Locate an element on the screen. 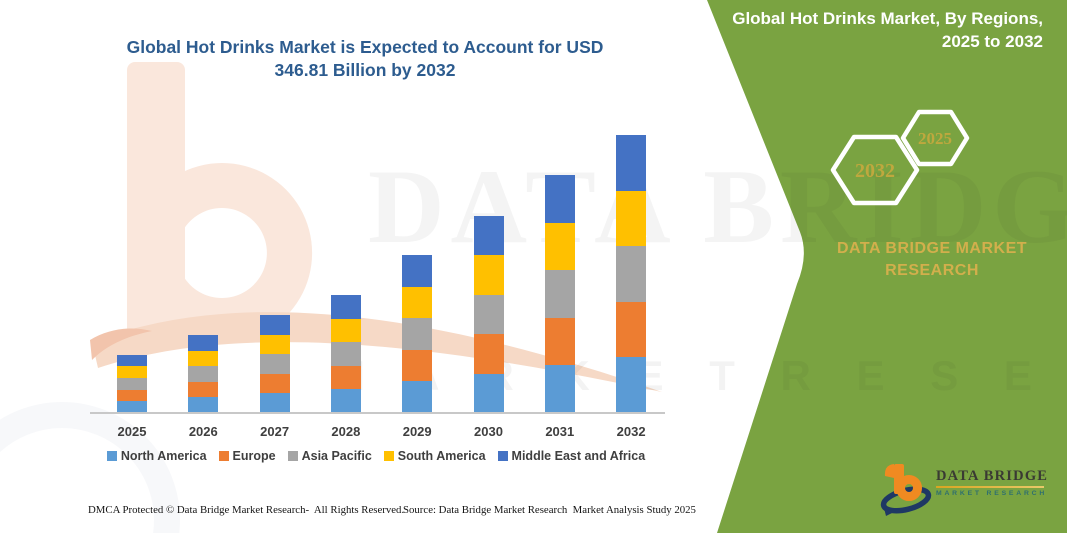 The image size is (1067, 533). x-axis-label-2029: 2029 is located at coordinates (417, 431).